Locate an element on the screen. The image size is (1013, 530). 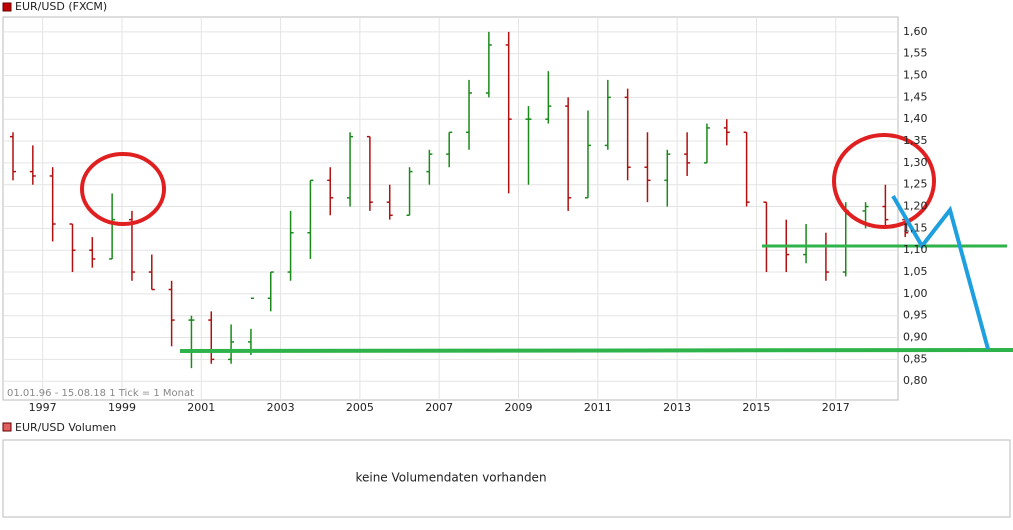
x-tick-label: 2005 is located at coordinates (360, 407).